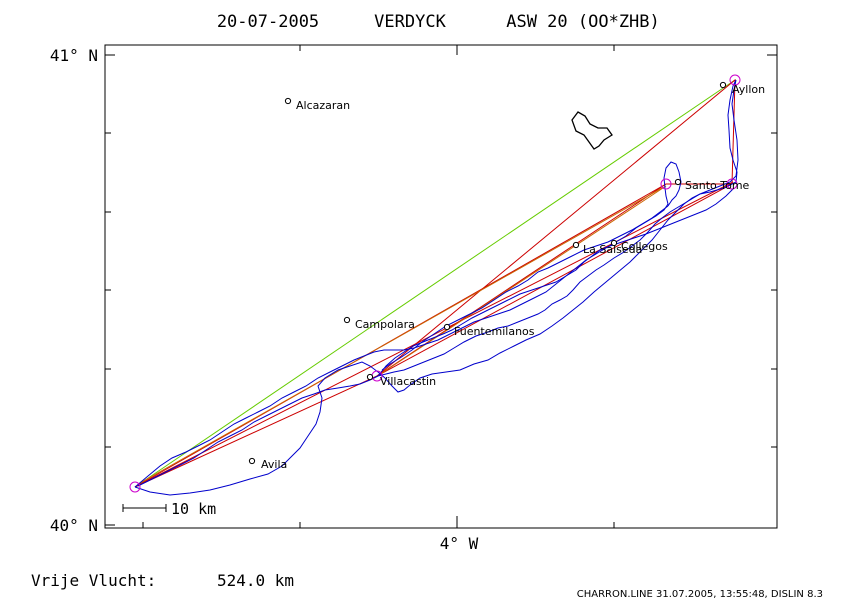 The width and height of the screenshot is (853, 603). What do you see at coordinates (678, 182) in the screenshot?
I see `place-marker-santo-tome` at bounding box center [678, 182].